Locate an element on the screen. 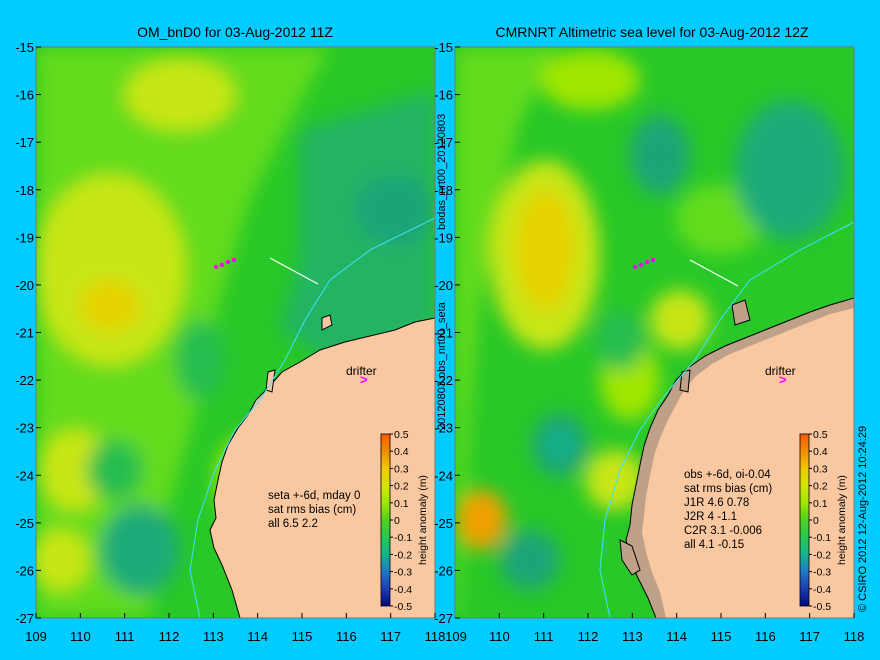  x-tick-label: 110 is located at coordinates (80, 636).